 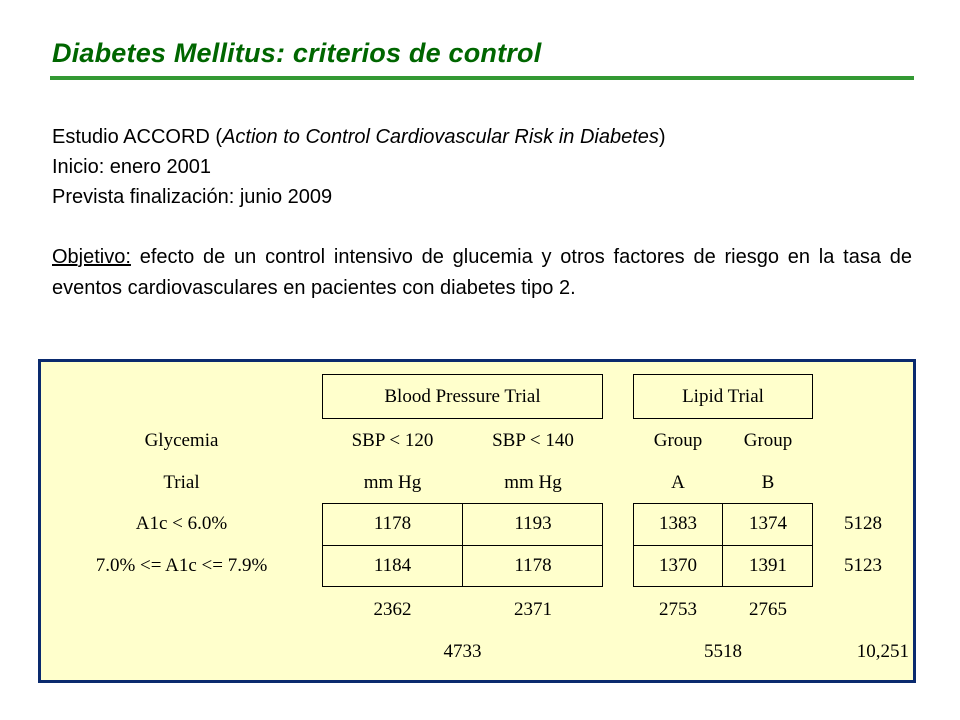 What do you see at coordinates (882, 651) in the screenshot?
I see `grand-total: 10,251` at bounding box center [882, 651].